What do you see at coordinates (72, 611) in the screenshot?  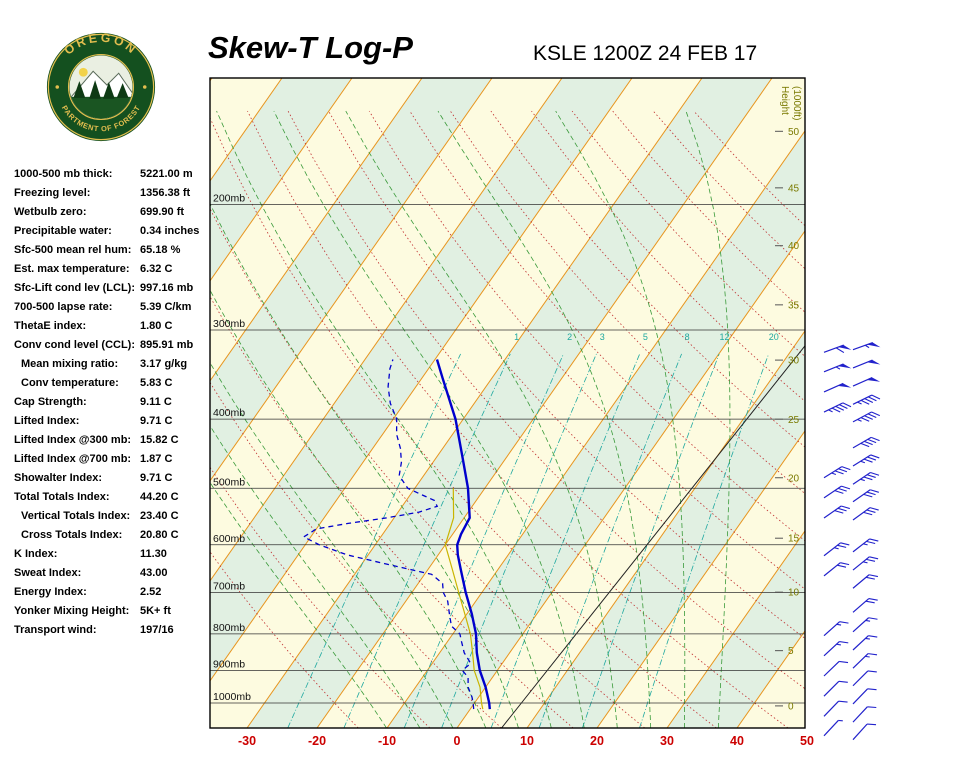 I see `index-label: Yonker Mixing Height:` at bounding box center [72, 611].